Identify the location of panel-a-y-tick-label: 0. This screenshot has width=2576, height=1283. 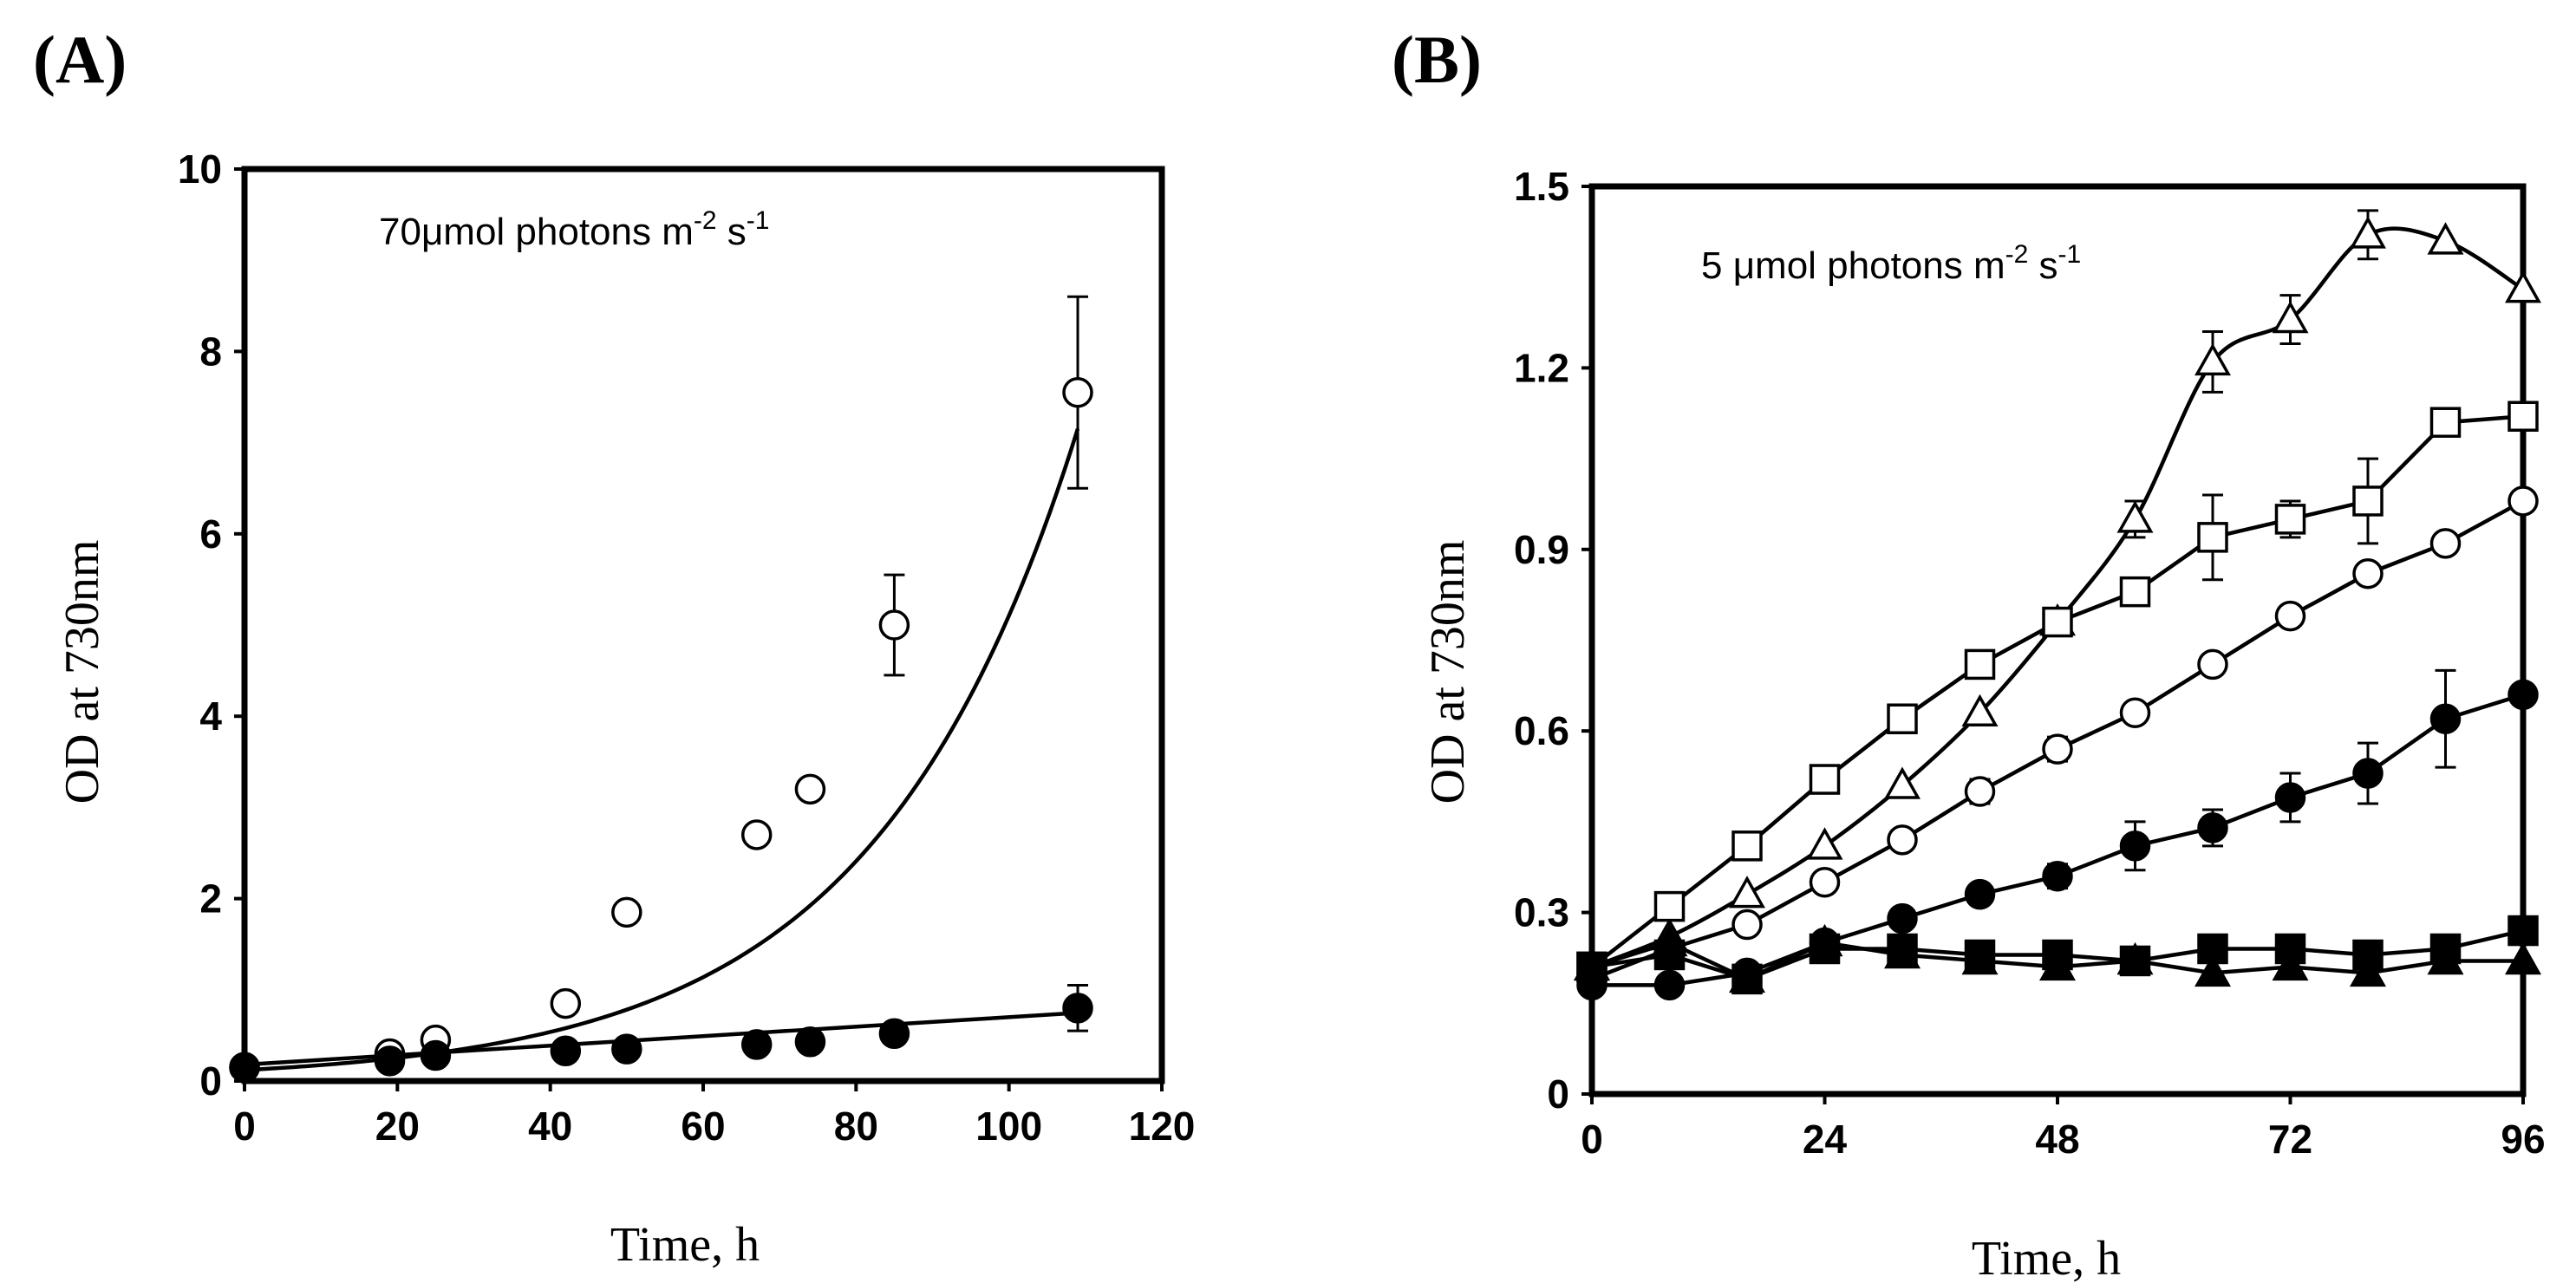
(210, 1081).